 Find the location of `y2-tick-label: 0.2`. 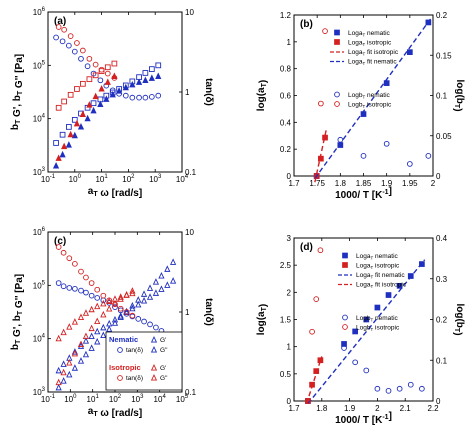

y2-tick-label: 0.2 is located at coordinates (442, 320).